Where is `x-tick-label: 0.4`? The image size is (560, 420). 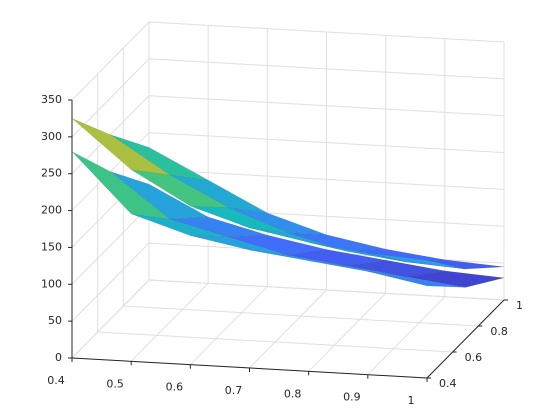
x-tick-label: 0.4 is located at coordinates (56, 380).